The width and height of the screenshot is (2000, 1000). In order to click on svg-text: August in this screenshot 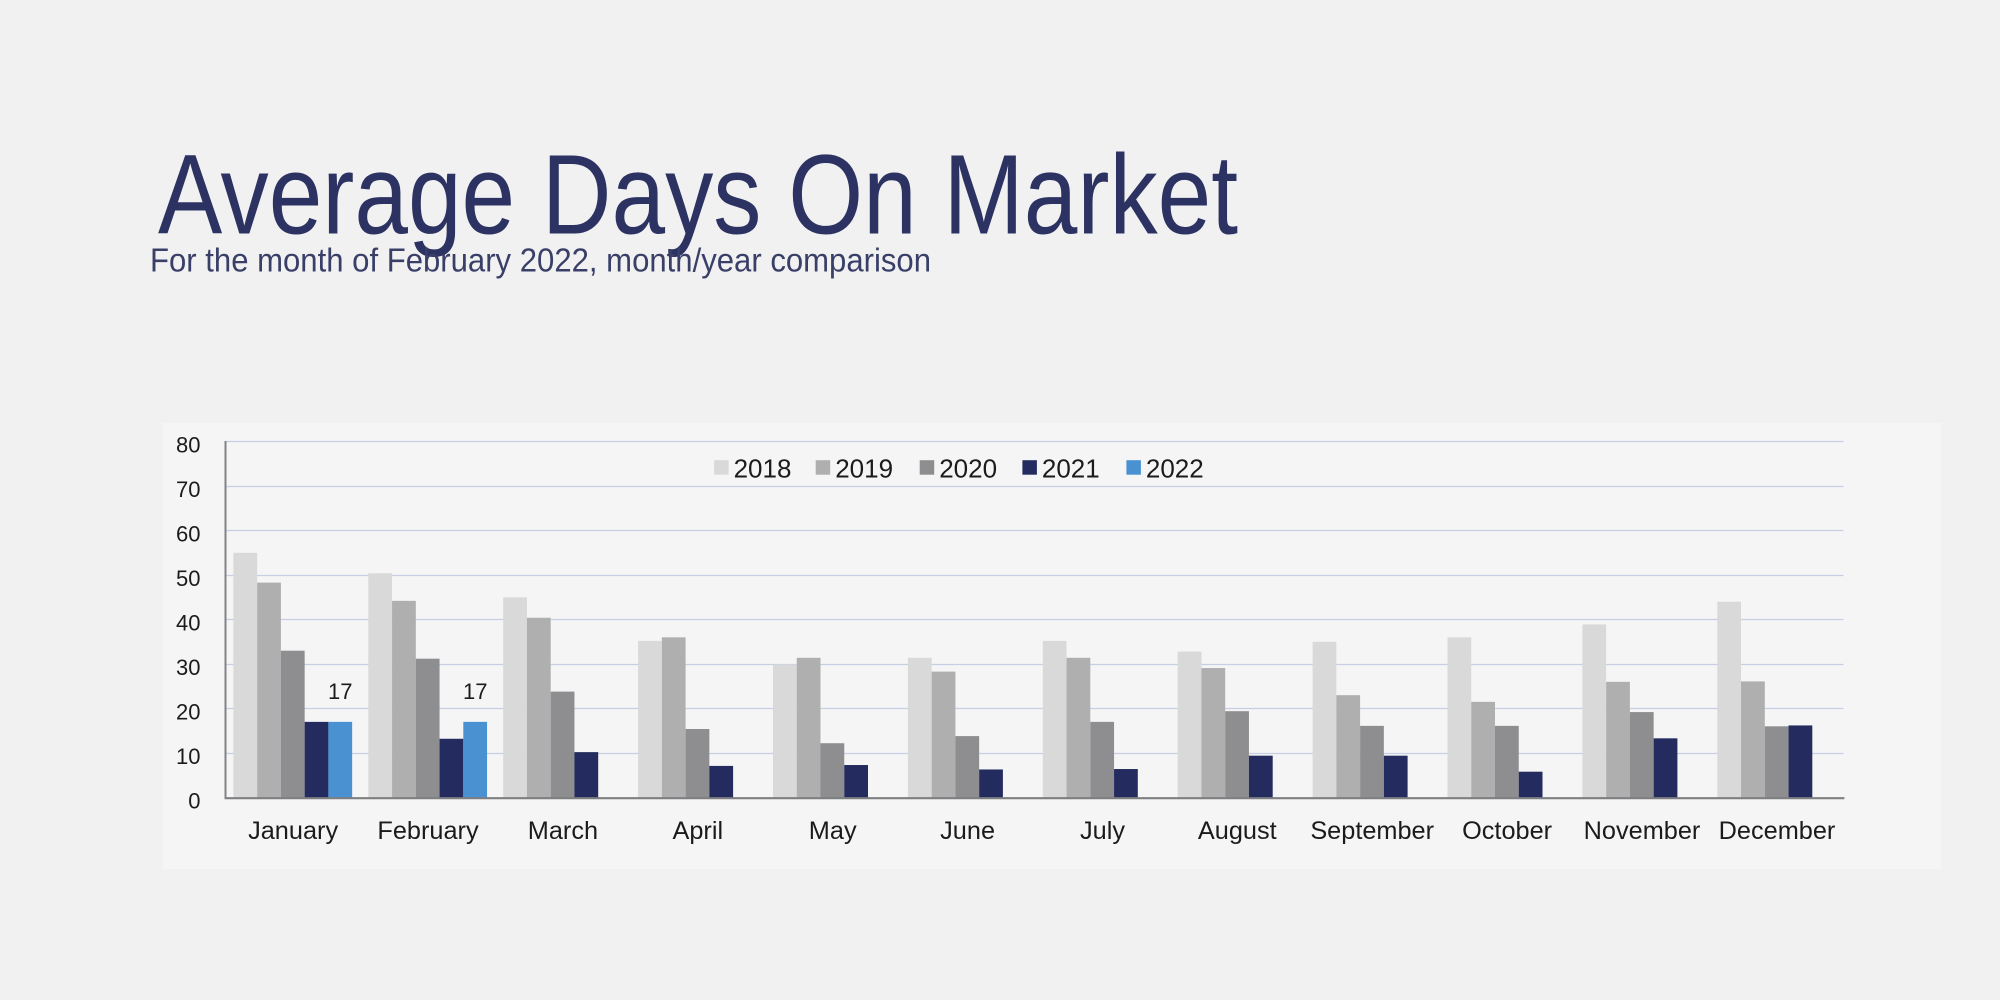, I will do `click(1237, 831)`.